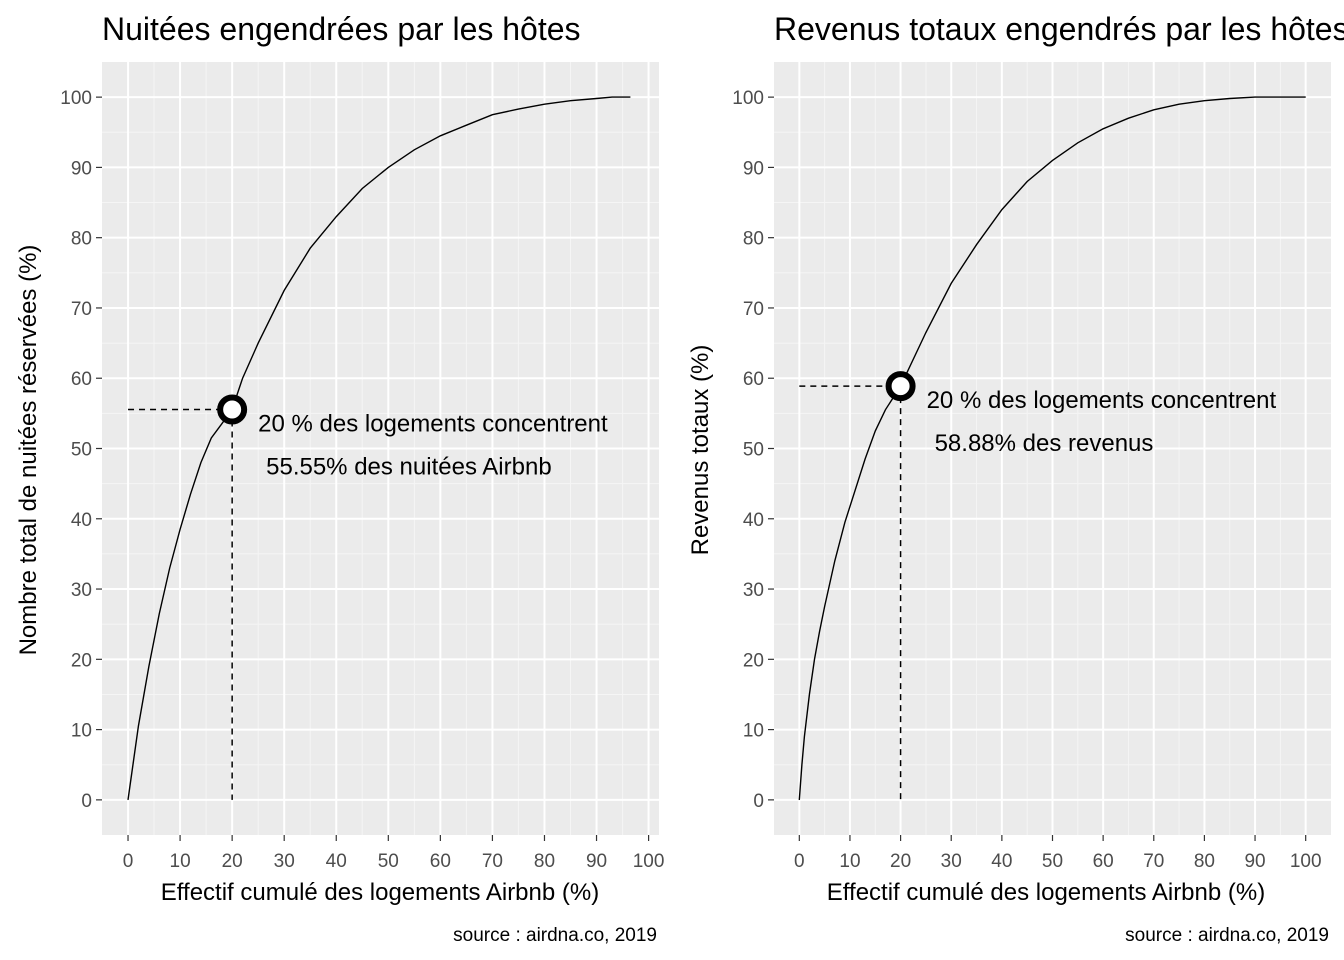  Describe the element at coordinates (700, 450) in the screenshot. I see `y-axis-title: Revenus totaux (%)` at that location.